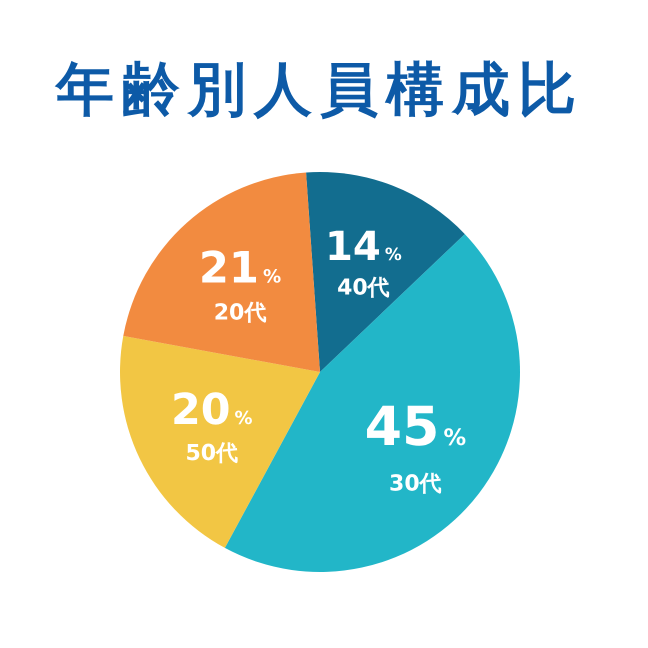 The image size is (648, 648). I want to click on data-label: 45%, so click(415, 426).